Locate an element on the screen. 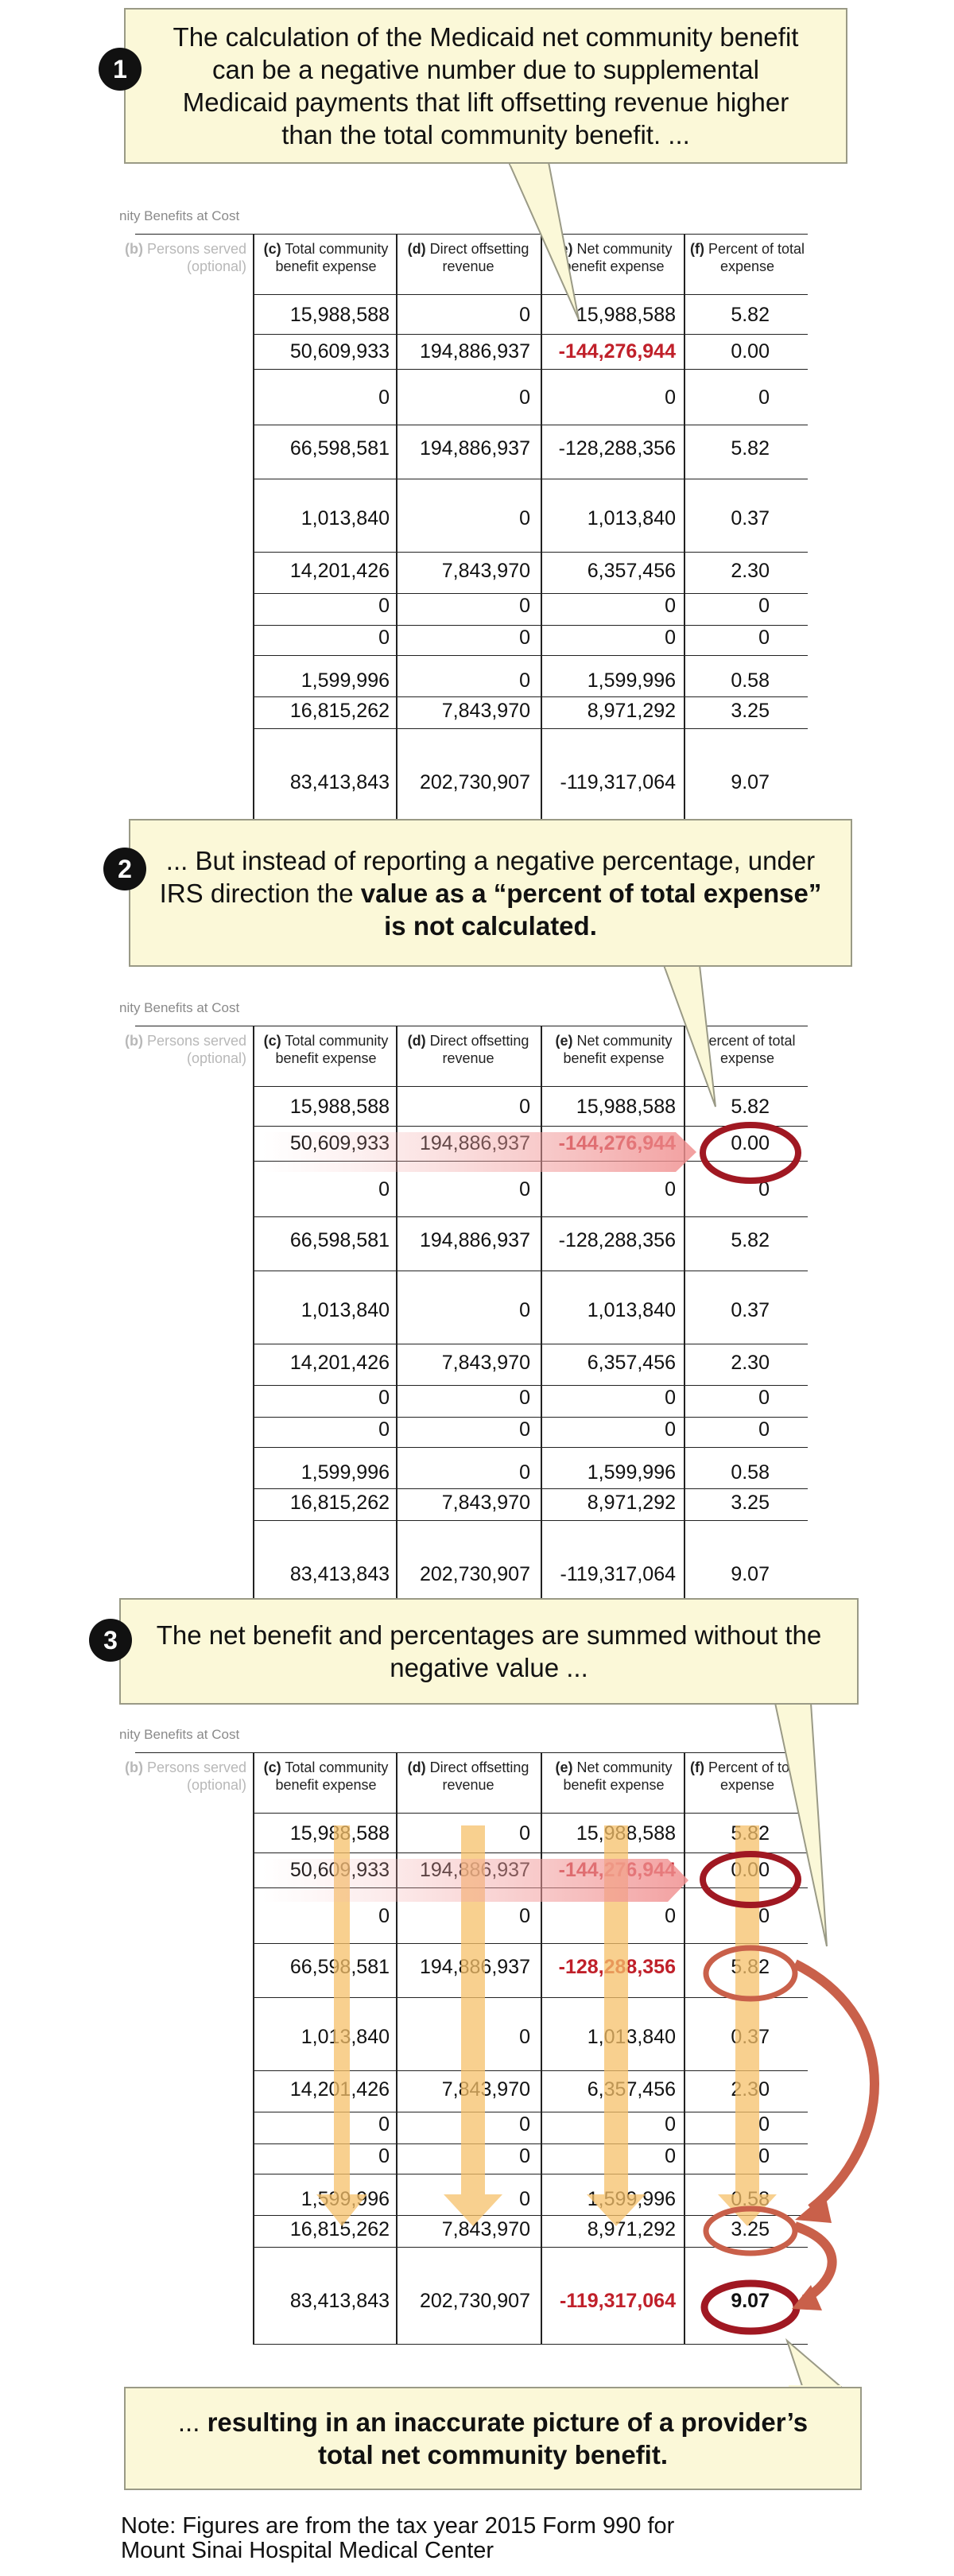 This screenshot has width=954, height=2576. cell-d-row-7: 0 is located at coordinates (524, 606).